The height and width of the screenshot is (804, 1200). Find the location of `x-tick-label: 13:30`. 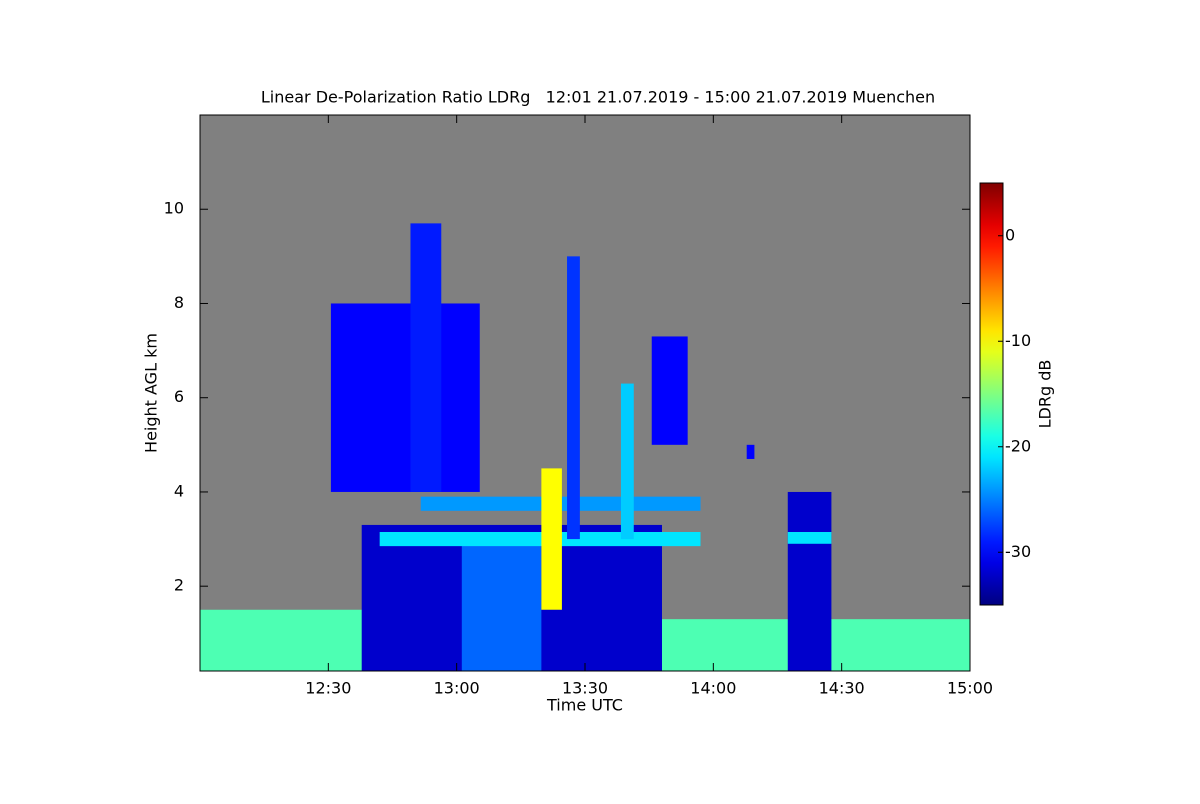

x-tick-label: 13:30 is located at coordinates (585, 688).